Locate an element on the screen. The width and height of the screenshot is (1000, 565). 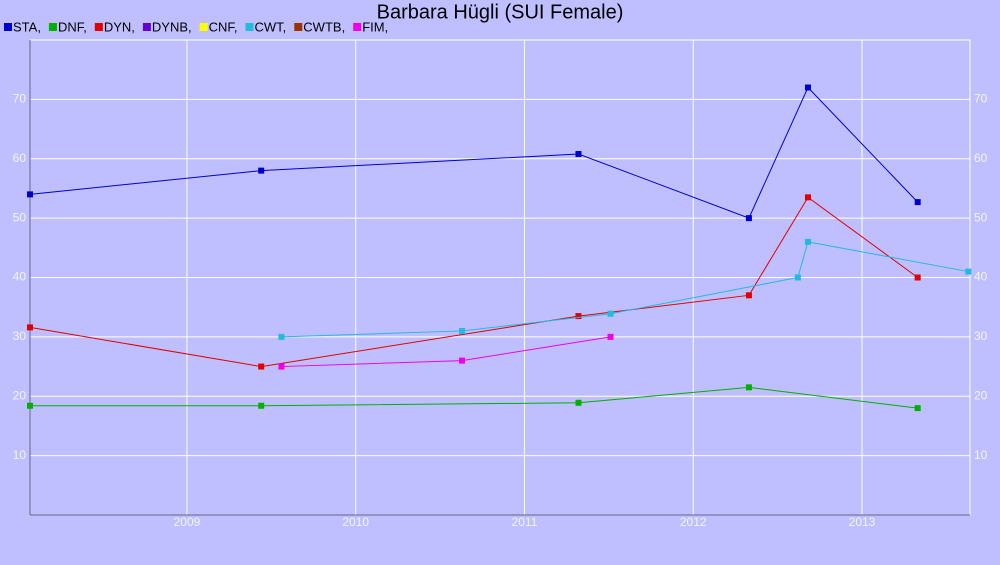
x-tick-label: 2009 is located at coordinates (187, 522).